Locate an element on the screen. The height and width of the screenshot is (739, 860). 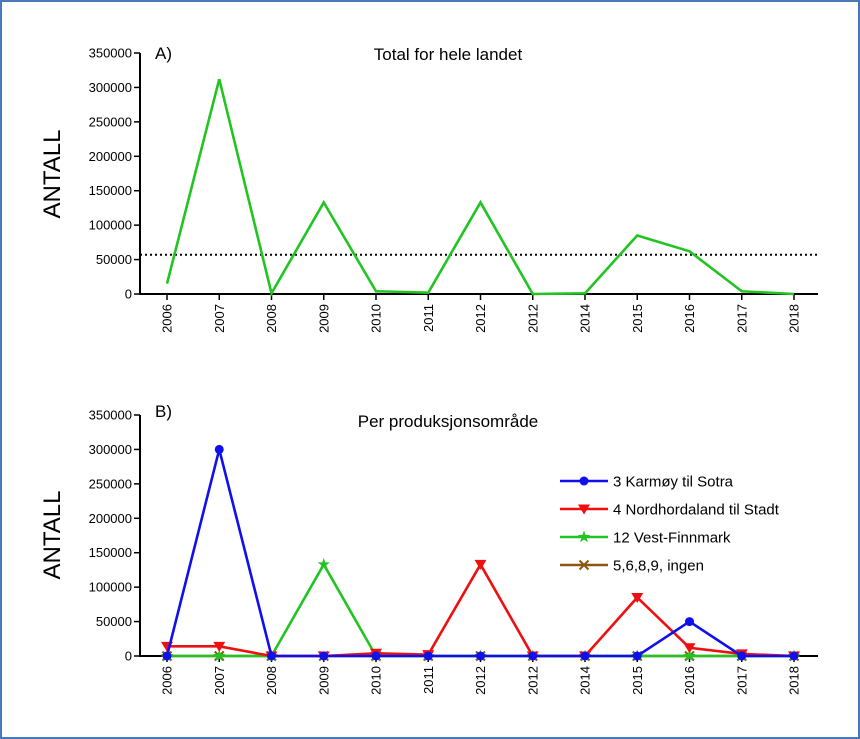
series-4-nordhordaland-til-stadt is located at coordinates (480, 610).